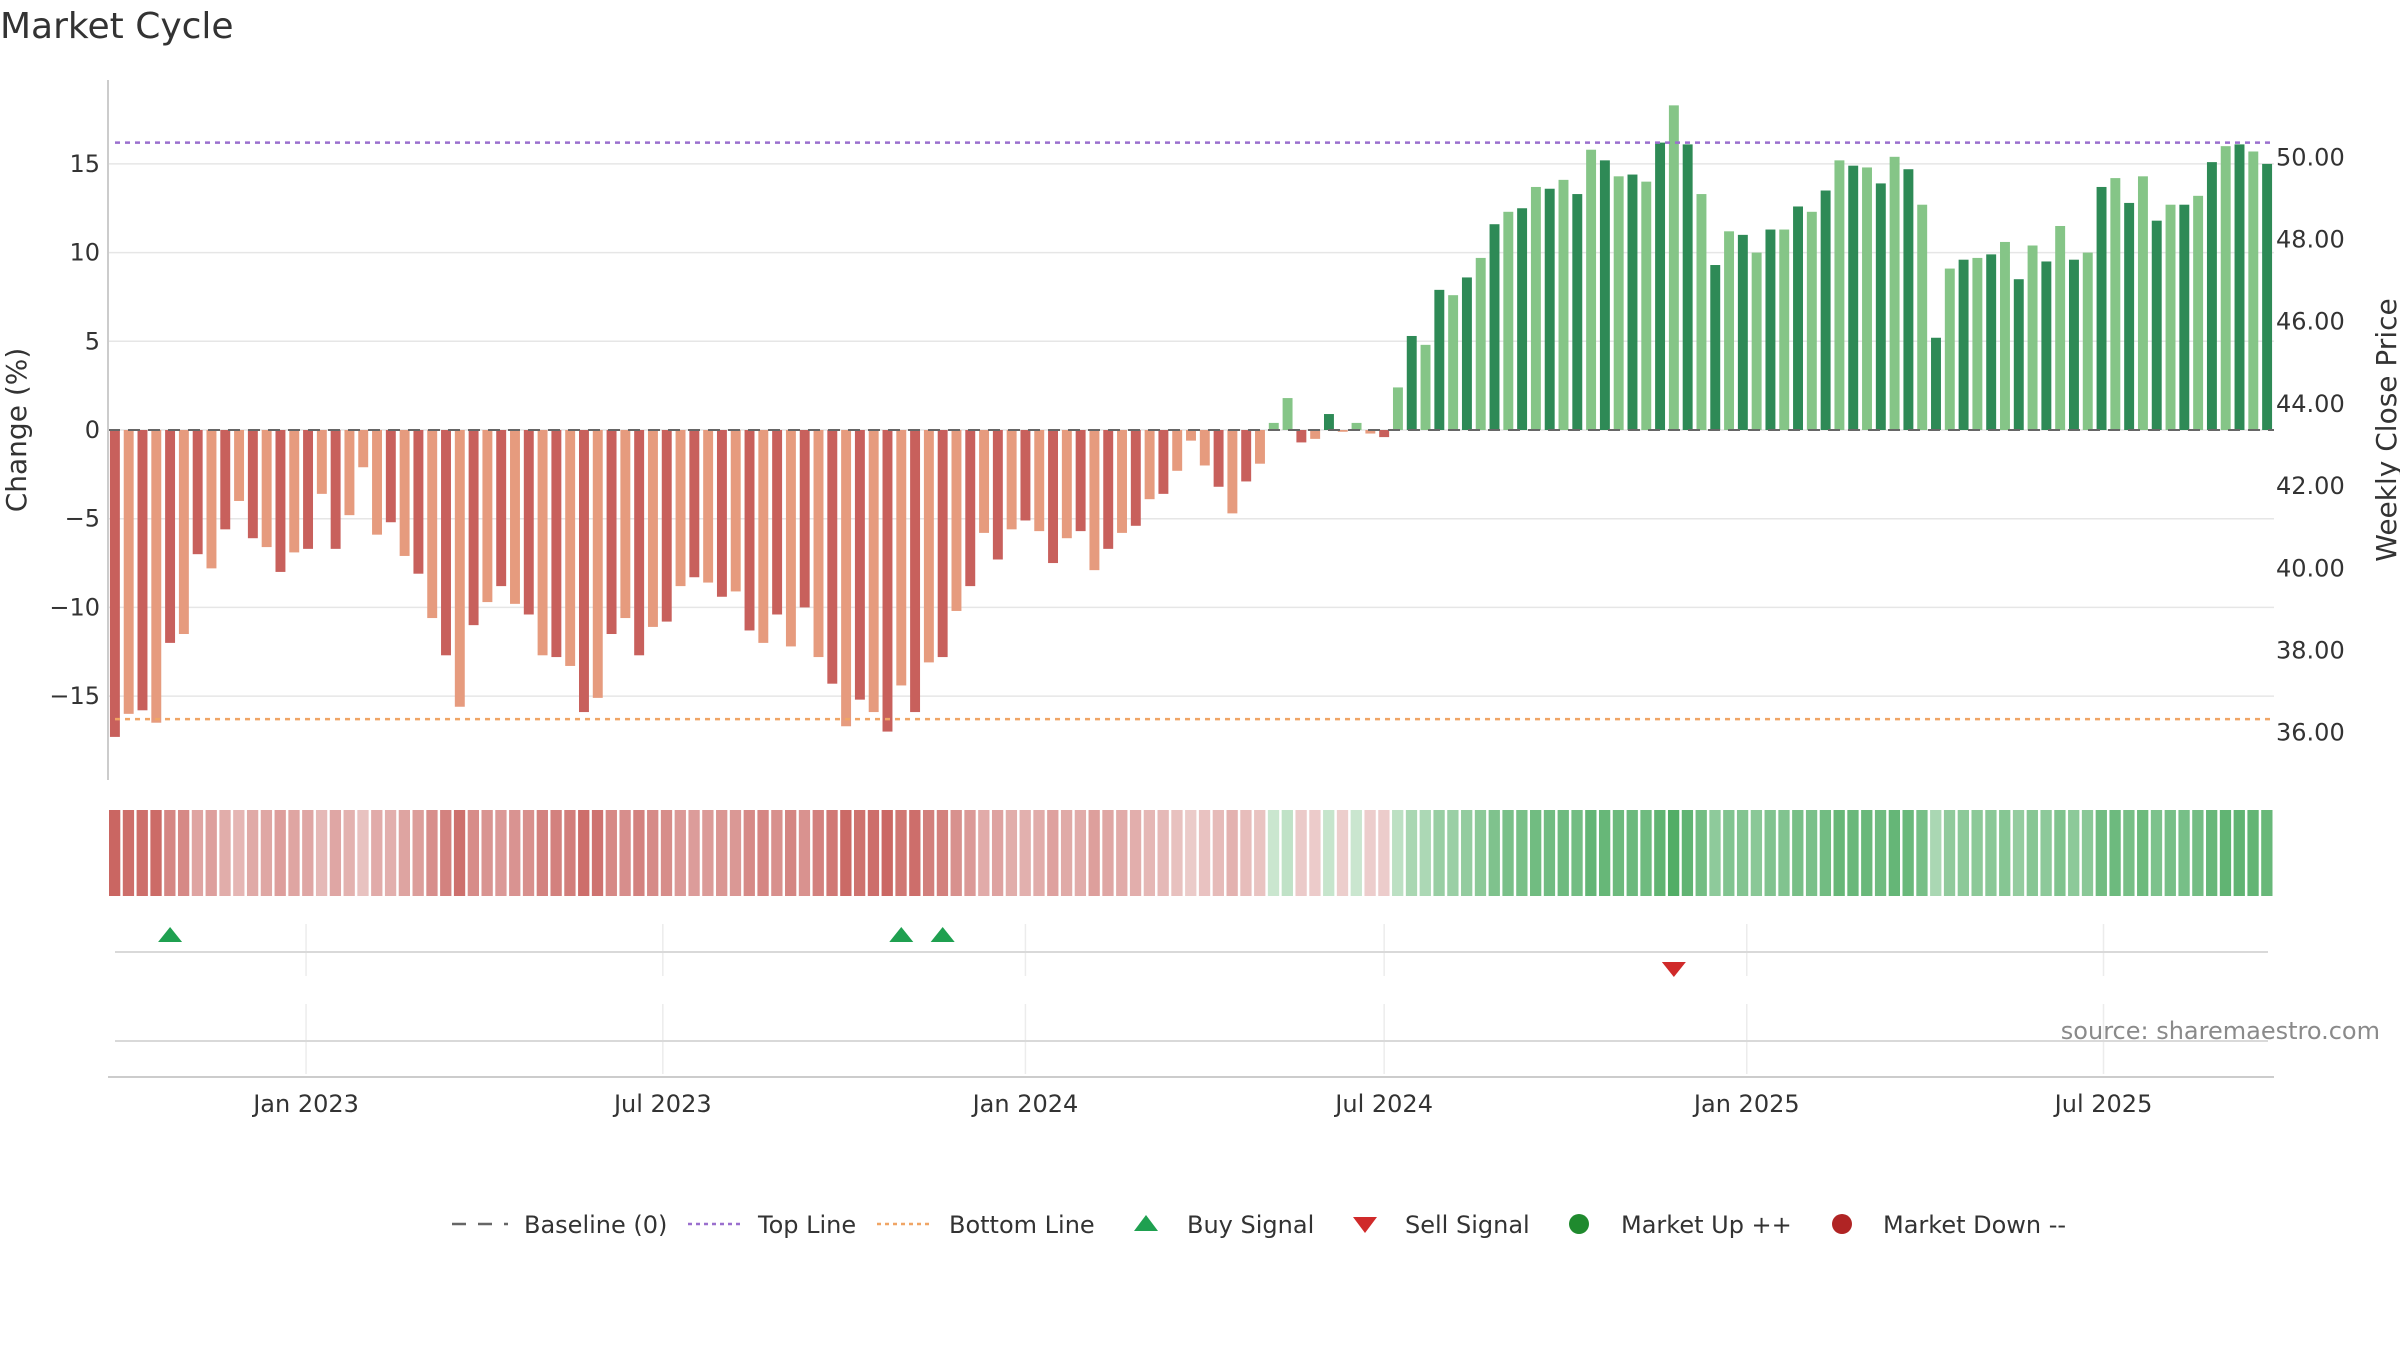  I want to click on legend-label-6: Market Down --, so click(1974, 1225).